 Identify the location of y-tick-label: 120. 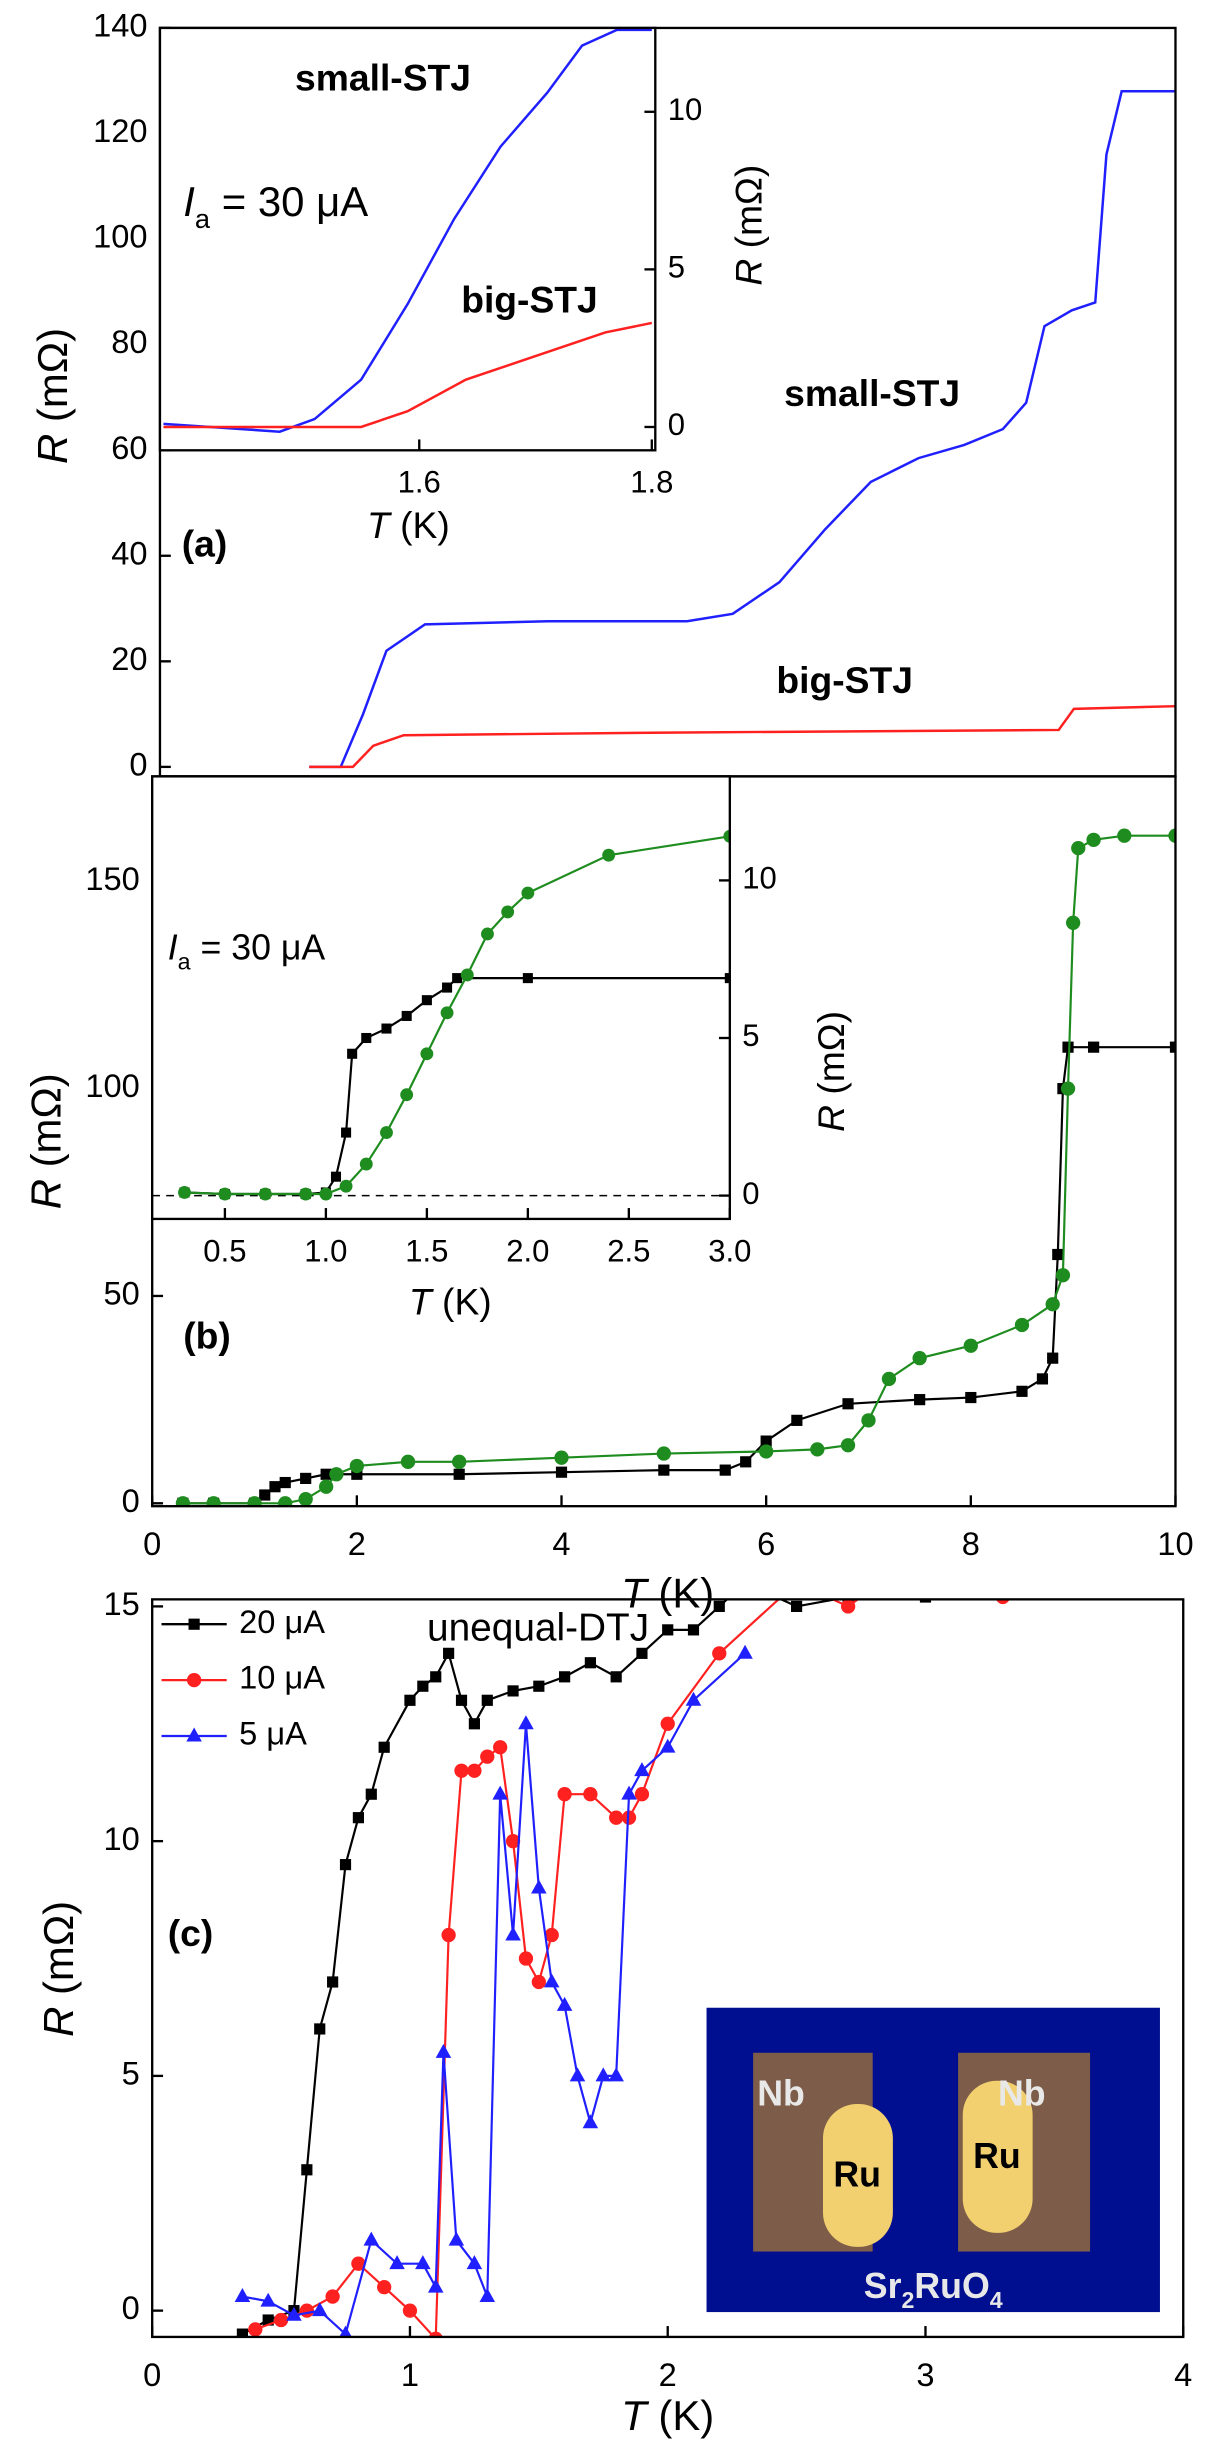
(120, 130).